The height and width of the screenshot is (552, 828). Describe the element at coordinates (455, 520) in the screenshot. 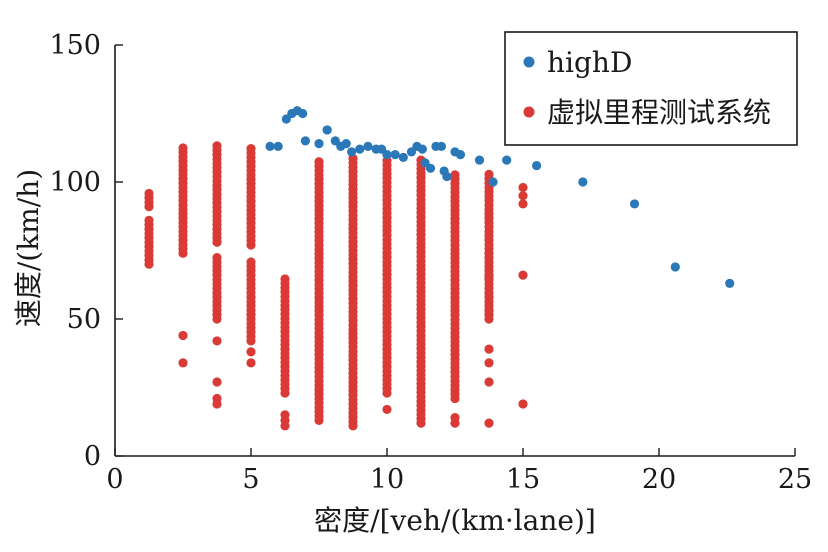

I see `x-axis-label: 密度/[veh/(km·lane)]` at that location.